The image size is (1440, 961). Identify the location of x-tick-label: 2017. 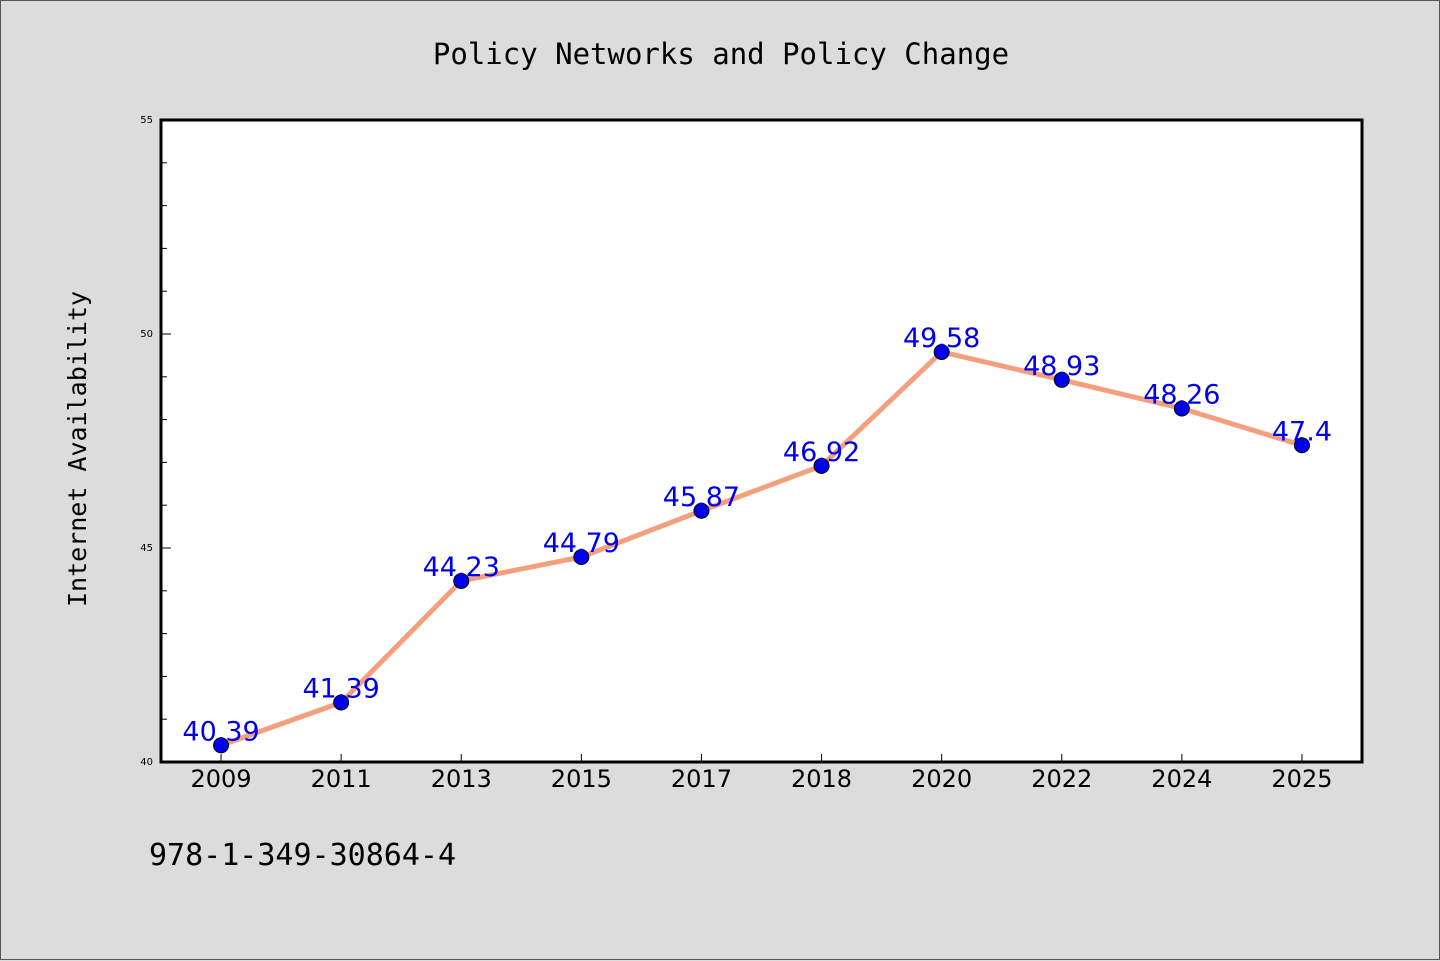
(701, 779).